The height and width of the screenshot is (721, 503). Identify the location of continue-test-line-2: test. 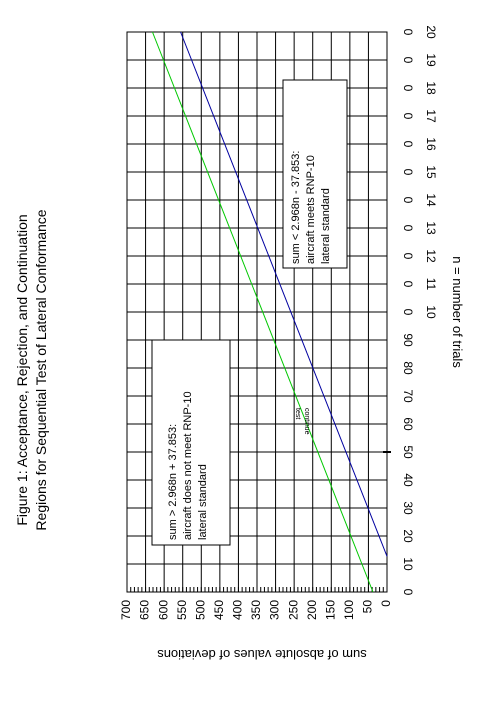
(297, 413).